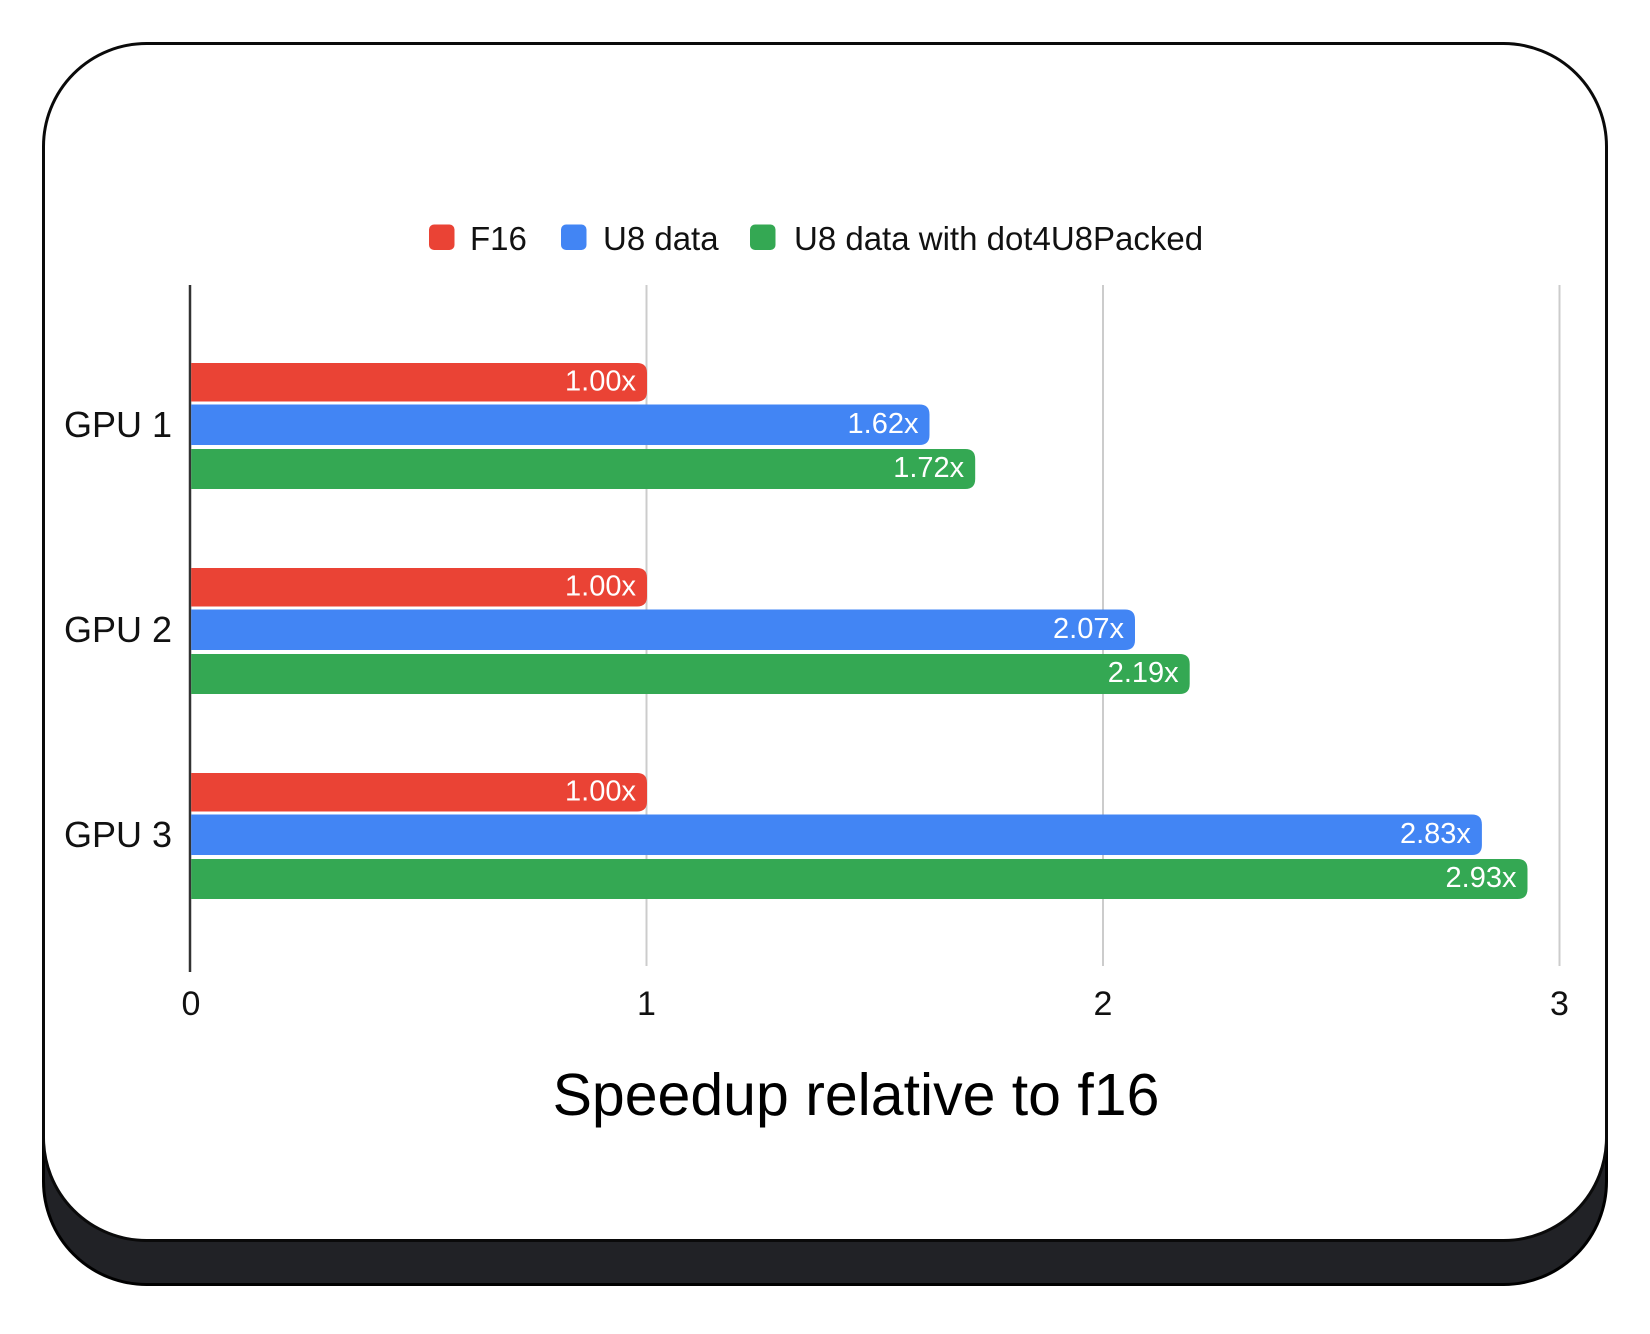 This screenshot has width=1650, height=1334. Describe the element at coordinates (646, 1004) in the screenshot. I see `svg-text: 1` at that location.